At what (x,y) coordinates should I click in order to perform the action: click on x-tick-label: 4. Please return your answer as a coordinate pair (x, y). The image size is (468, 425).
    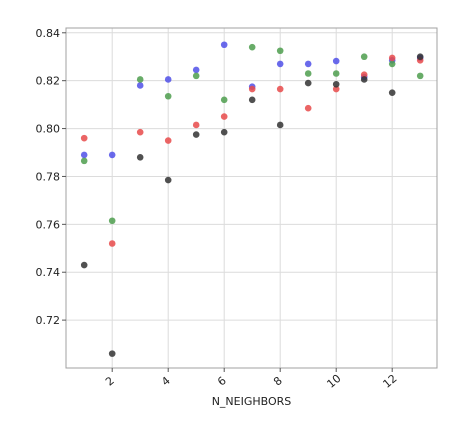
    Looking at the image, I should click on (166, 381).